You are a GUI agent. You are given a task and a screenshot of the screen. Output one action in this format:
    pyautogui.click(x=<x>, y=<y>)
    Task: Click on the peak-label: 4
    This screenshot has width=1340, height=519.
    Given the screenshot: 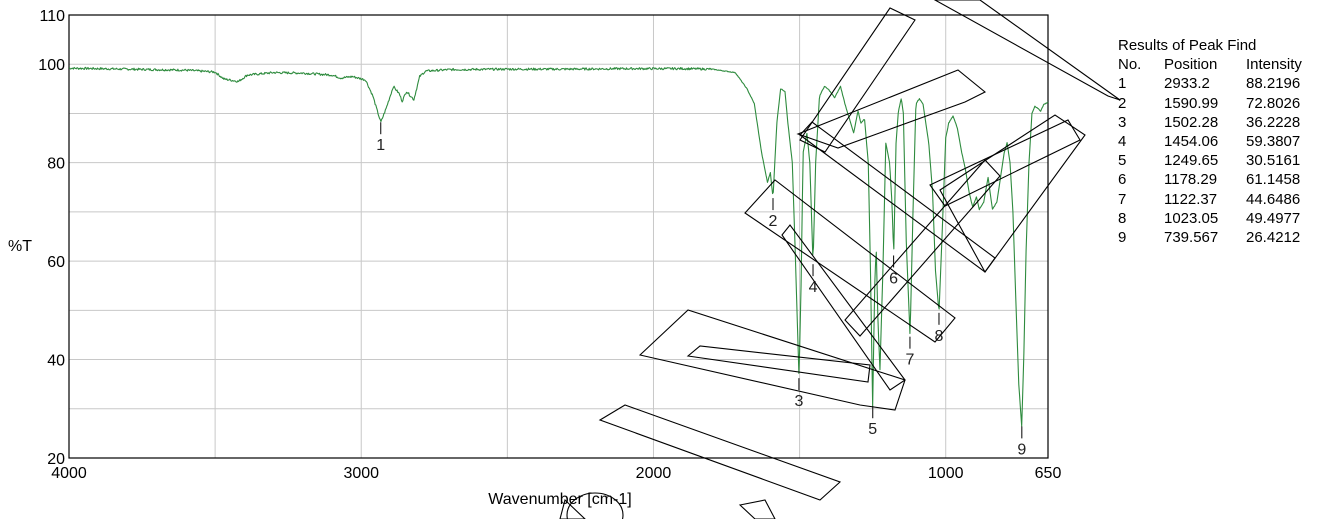 What is the action you would take?
    pyautogui.click(x=813, y=287)
    